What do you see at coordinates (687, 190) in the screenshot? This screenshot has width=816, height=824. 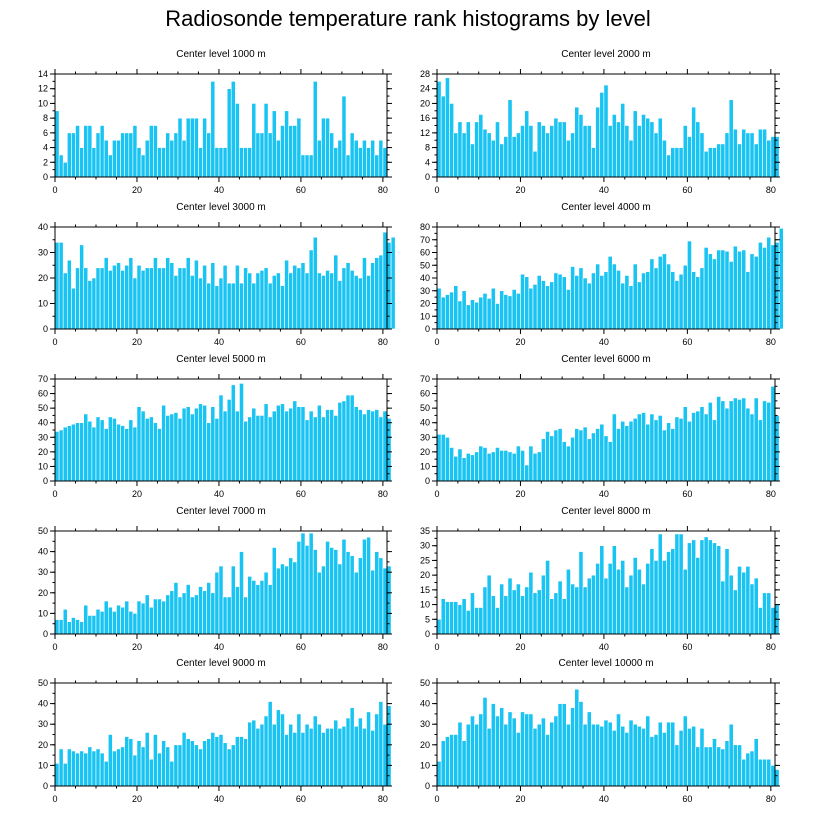 I see `x-tick-label: 60` at bounding box center [687, 190].